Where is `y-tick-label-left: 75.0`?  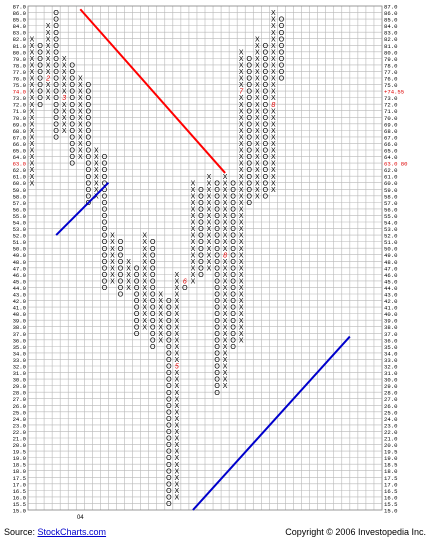 y-tick-label-left: 75.0 is located at coordinates (20, 85).